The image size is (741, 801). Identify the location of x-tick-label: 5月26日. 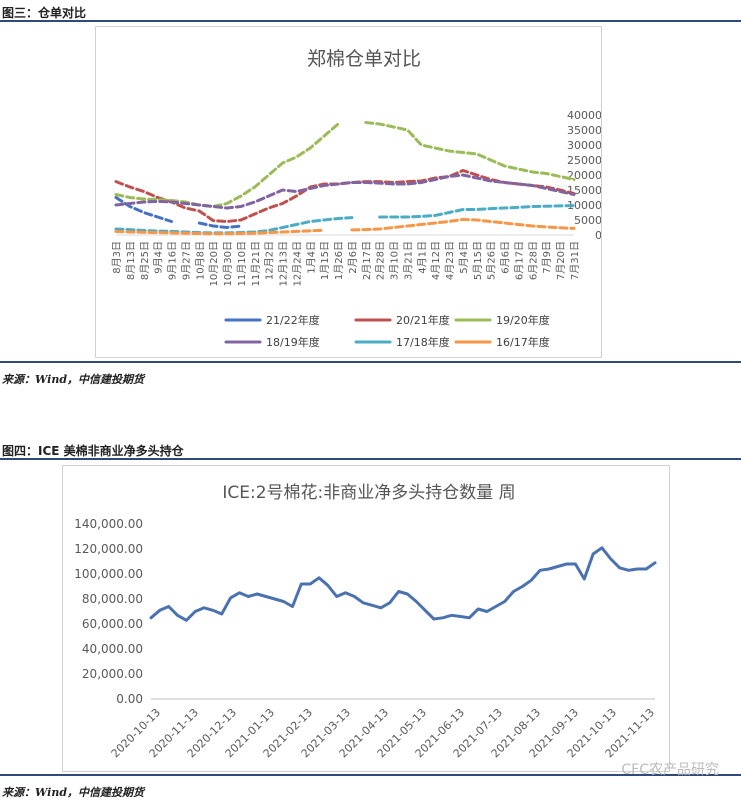
(492, 260).